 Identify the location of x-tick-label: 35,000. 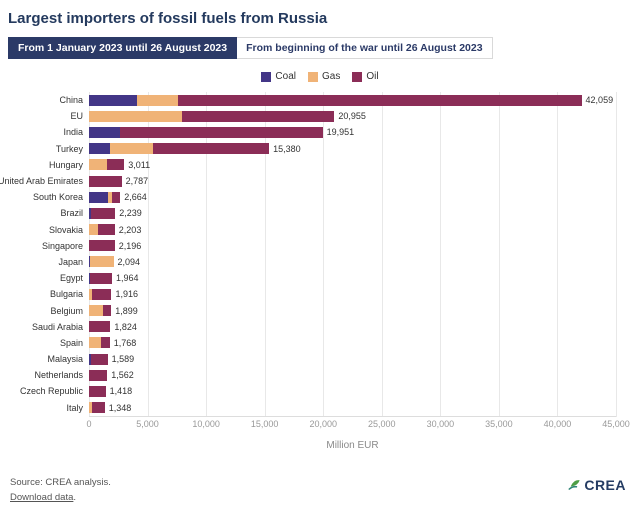
(499, 423).